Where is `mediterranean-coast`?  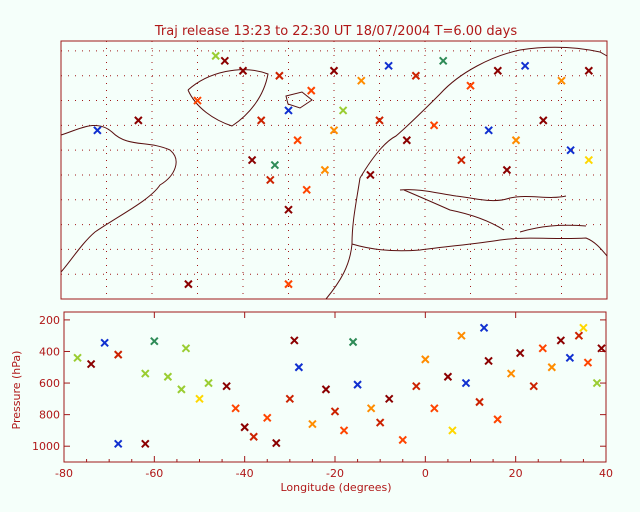 mediterranean-coast is located at coordinates (483, 195).